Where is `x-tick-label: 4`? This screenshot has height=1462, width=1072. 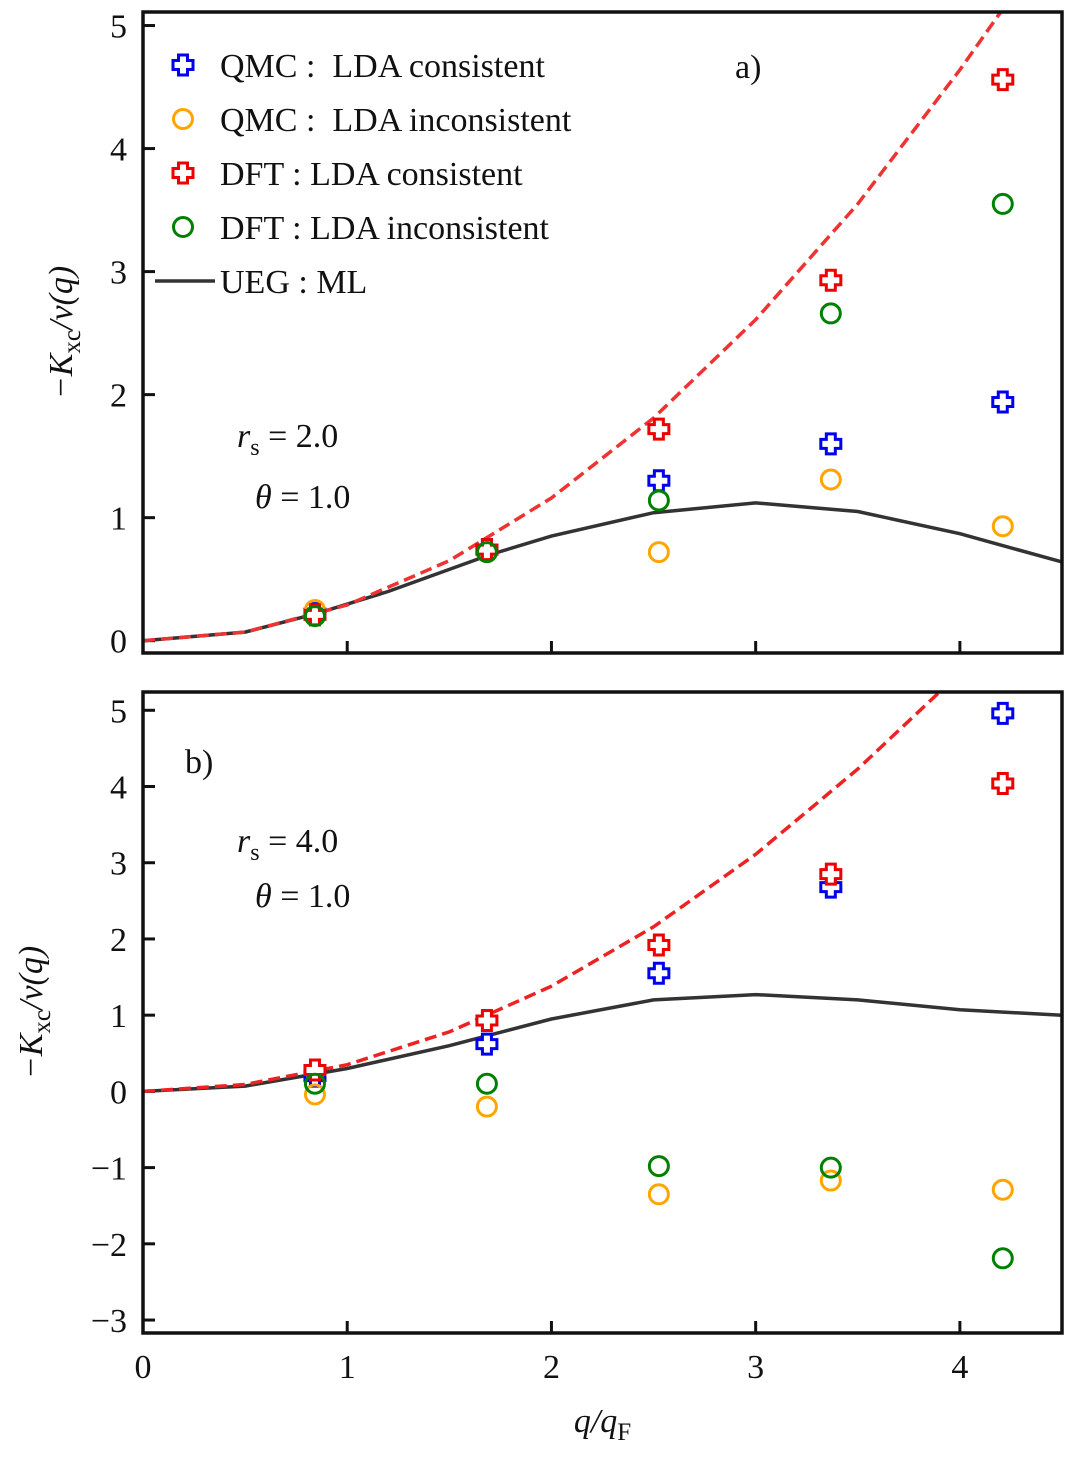
x-tick-label: 4 is located at coordinates (959, 1367).